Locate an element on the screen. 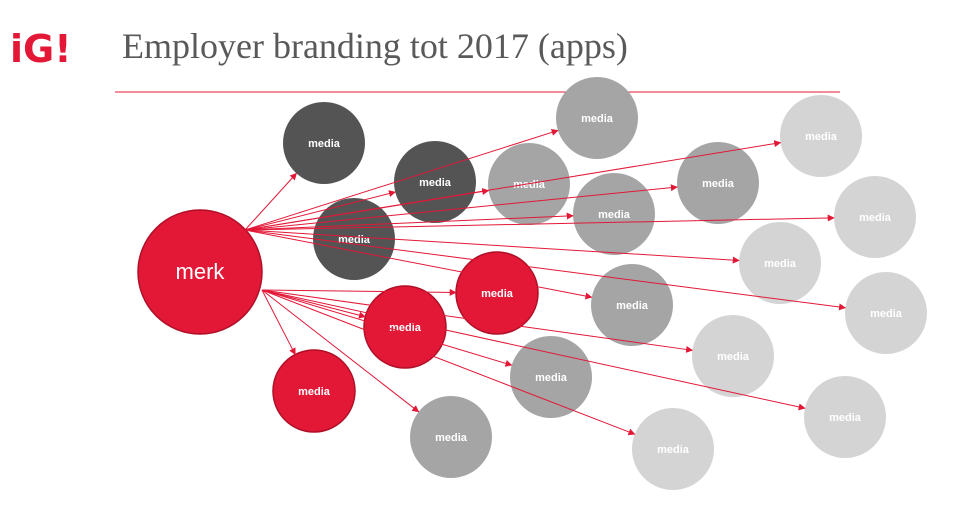 The height and width of the screenshot is (512, 964). main-node is located at coordinates (200, 272).